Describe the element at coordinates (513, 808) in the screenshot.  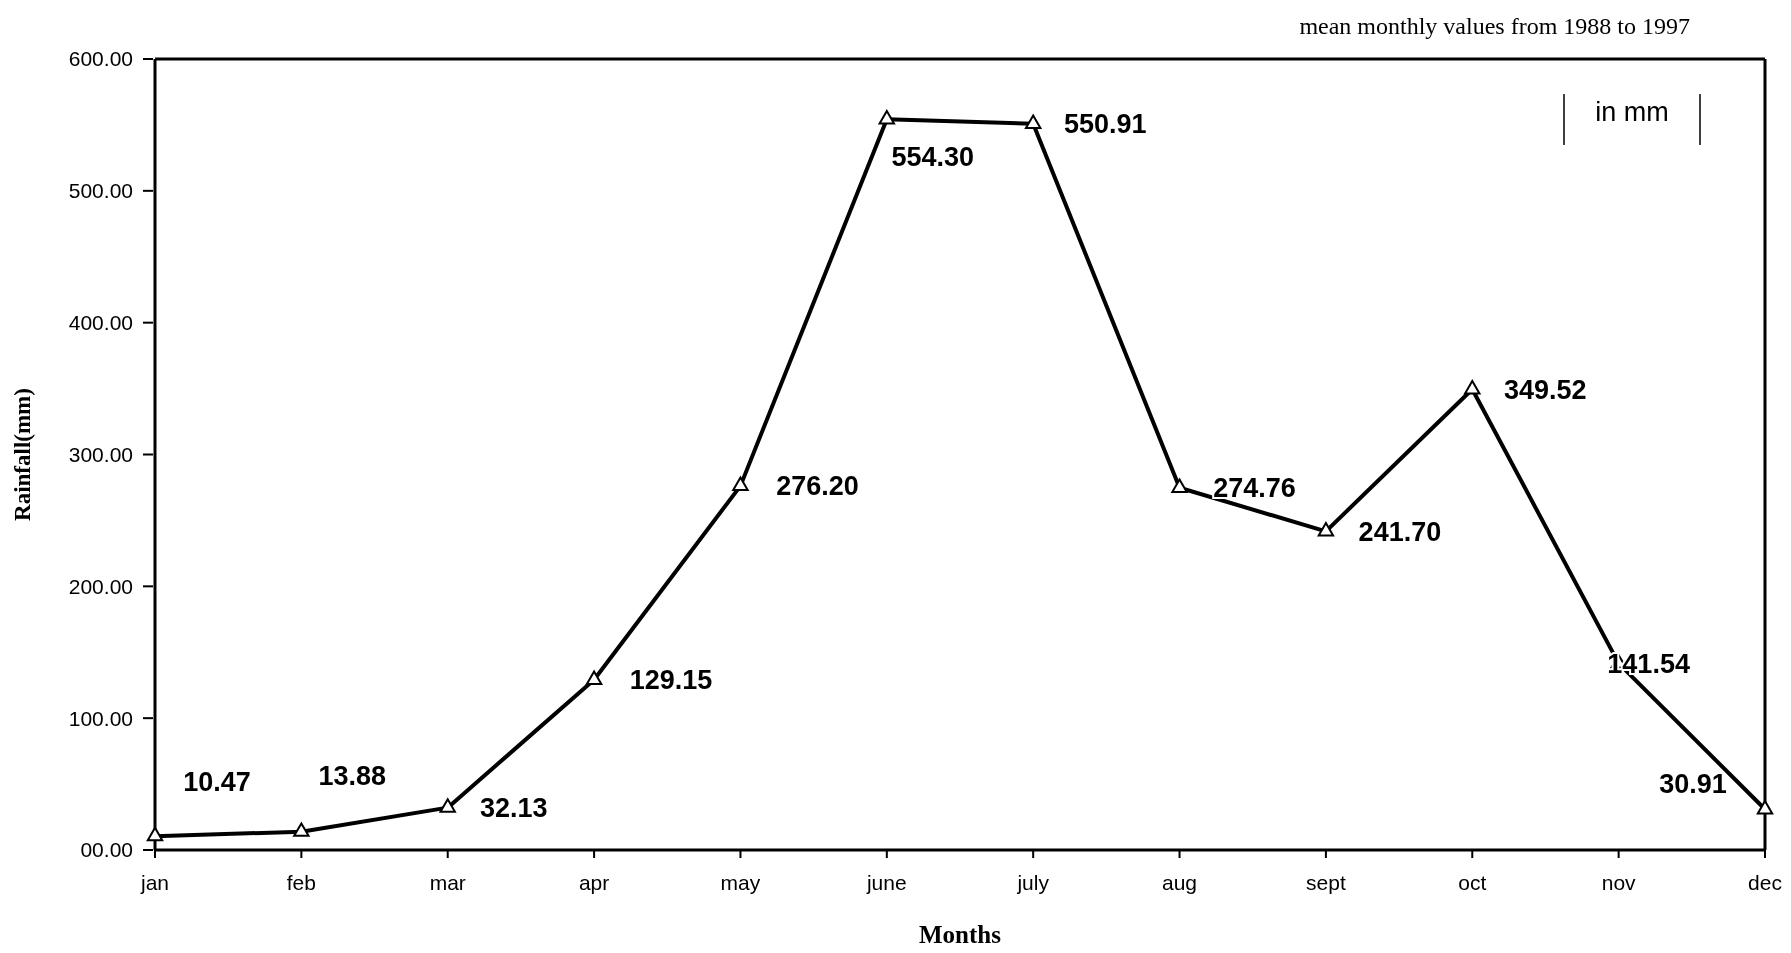
I see `data-label: 32.13` at that location.